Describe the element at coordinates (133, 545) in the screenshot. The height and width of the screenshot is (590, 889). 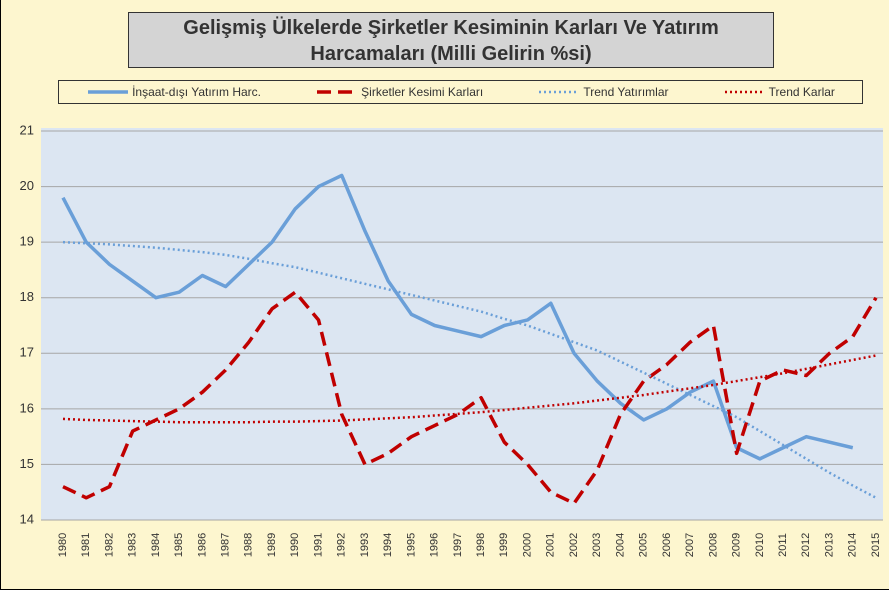
I see `x-tick-label: 1983` at that location.